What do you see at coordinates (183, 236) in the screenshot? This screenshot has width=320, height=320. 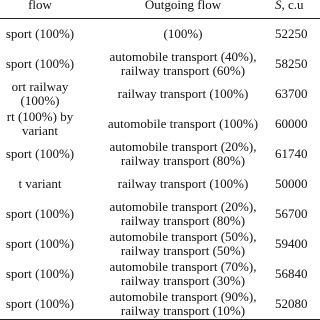 I see `cell-text: automobile transport (50%),` at bounding box center [183, 236].